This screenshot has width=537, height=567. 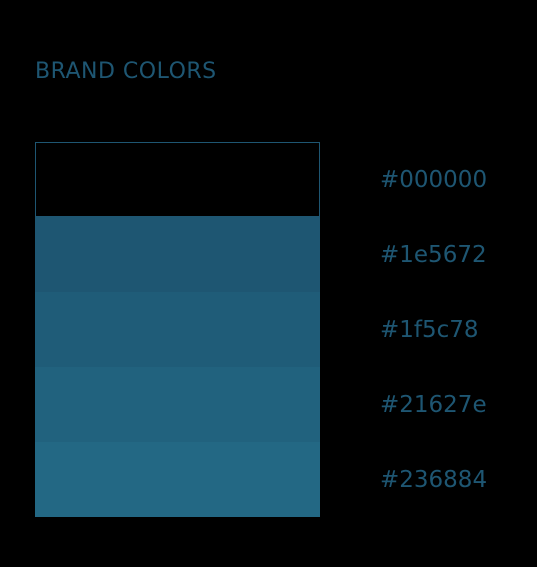 I want to click on brand-colors-title: BRAND COLORS, so click(x=126, y=71).